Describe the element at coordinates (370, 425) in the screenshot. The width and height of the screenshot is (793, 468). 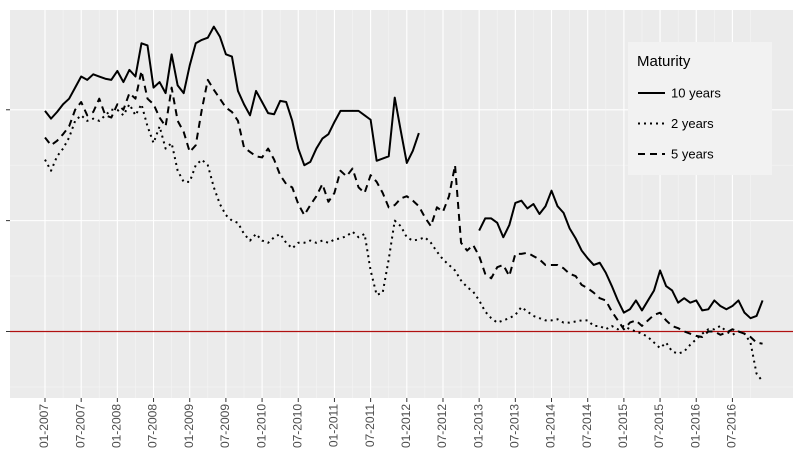
I see `x-tick-label: 07-2011` at that location.